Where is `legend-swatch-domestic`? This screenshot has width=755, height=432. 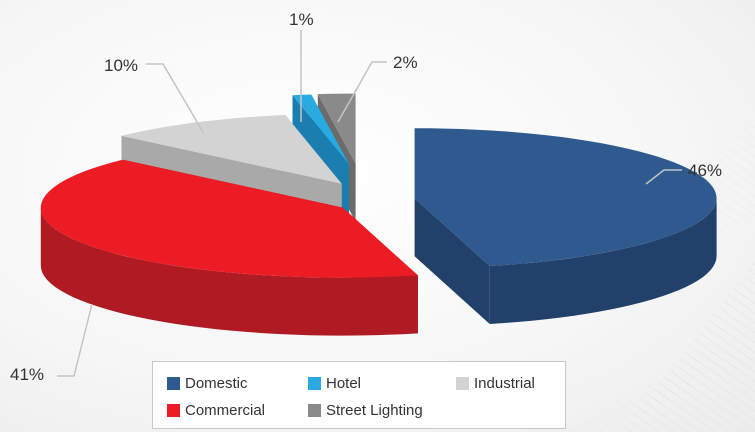 legend-swatch-domestic is located at coordinates (173, 383).